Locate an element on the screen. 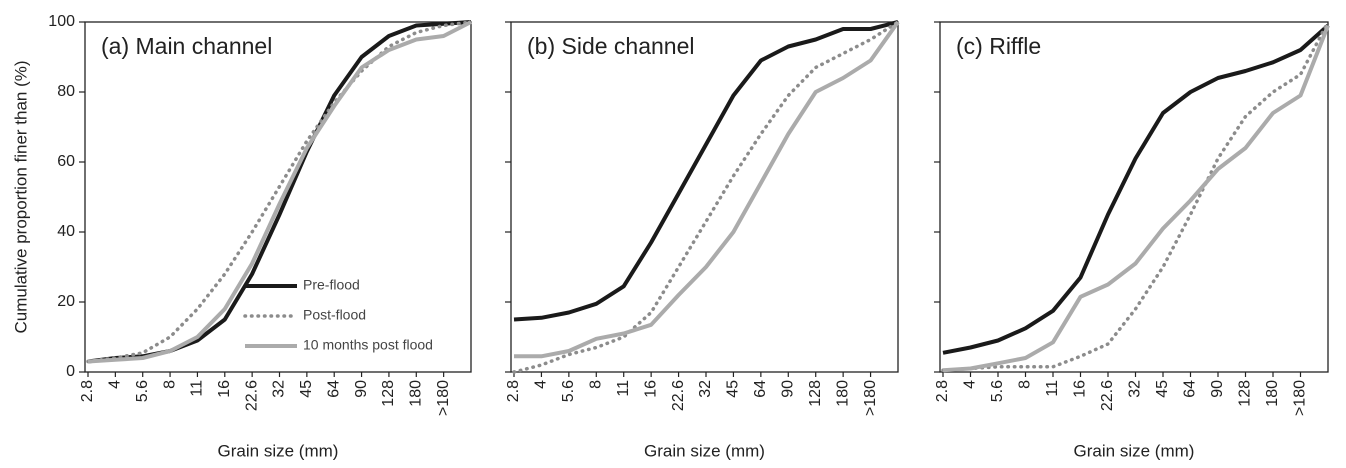 The height and width of the screenshot is (468, 1346). panel-title: (a) Main channel is located at coordinates (186, 46).